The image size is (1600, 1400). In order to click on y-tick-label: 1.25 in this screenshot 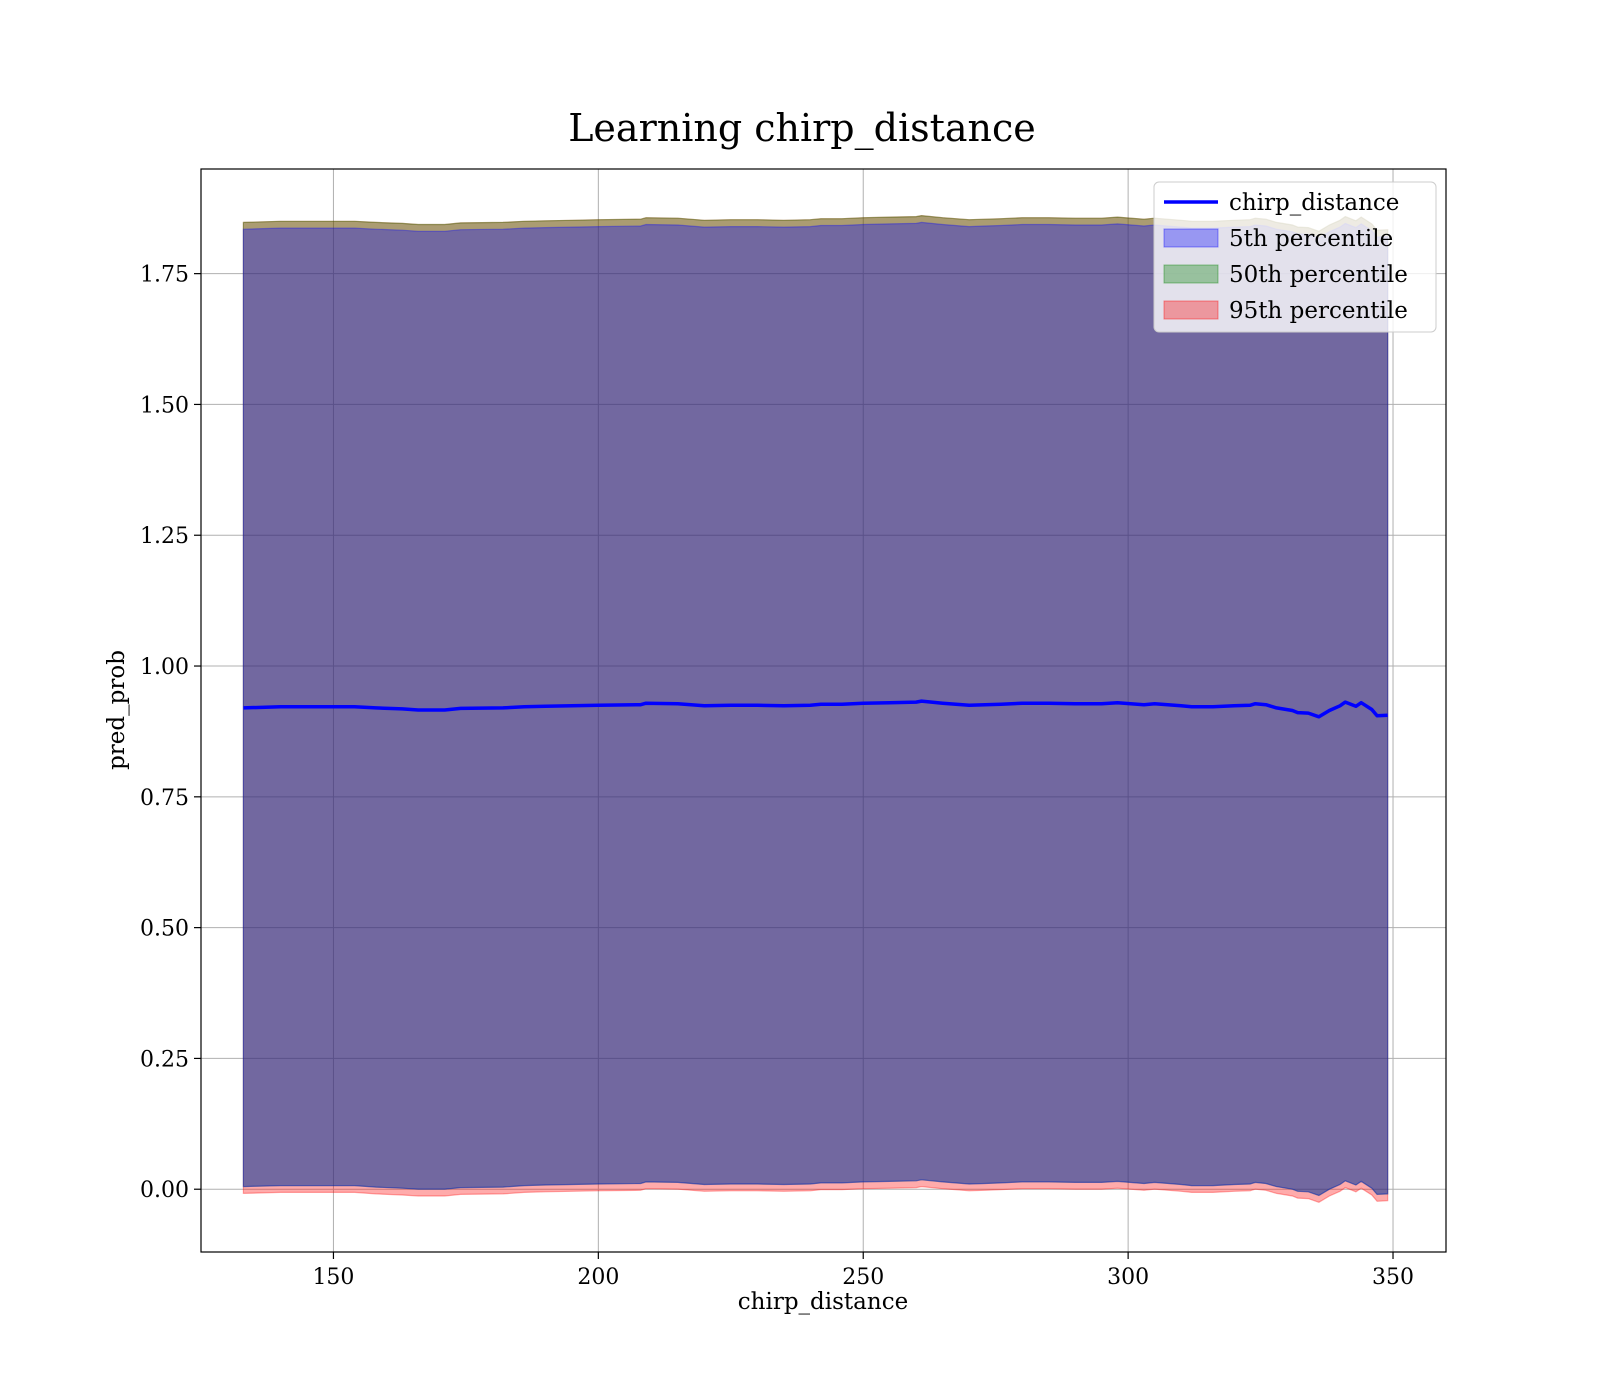, I will do `click(164, 536)`.